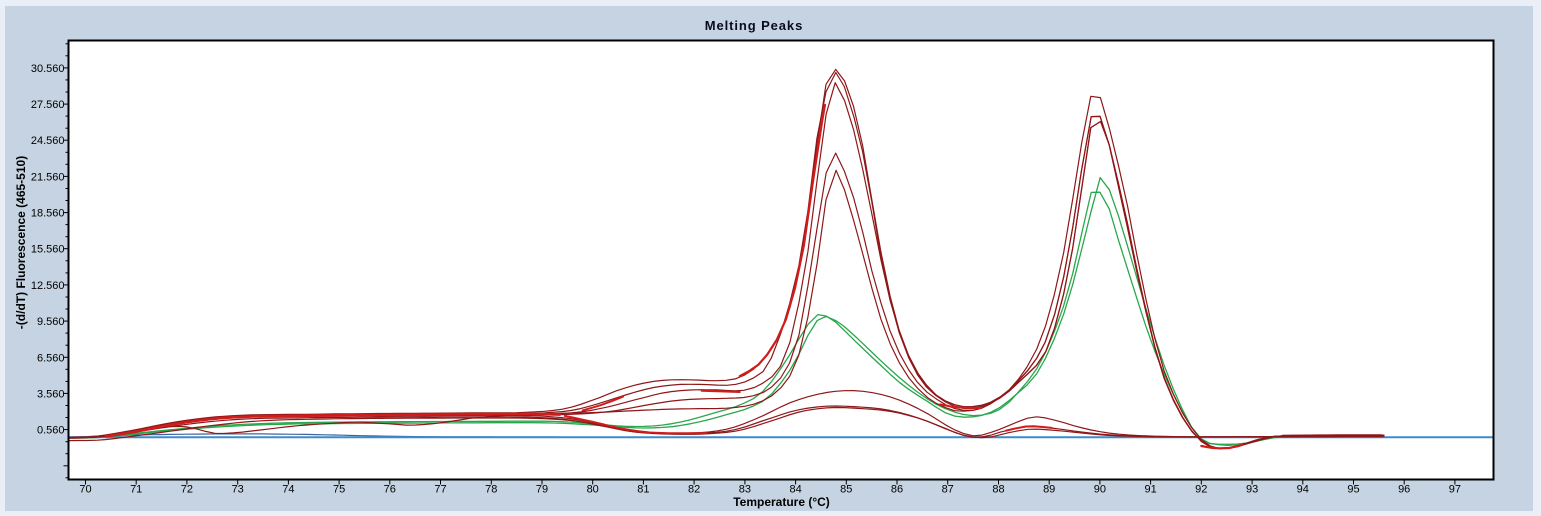  Describe the element at coordinates (48, 214) in the screenshot. I see `svg-text: 18.560` at that location.